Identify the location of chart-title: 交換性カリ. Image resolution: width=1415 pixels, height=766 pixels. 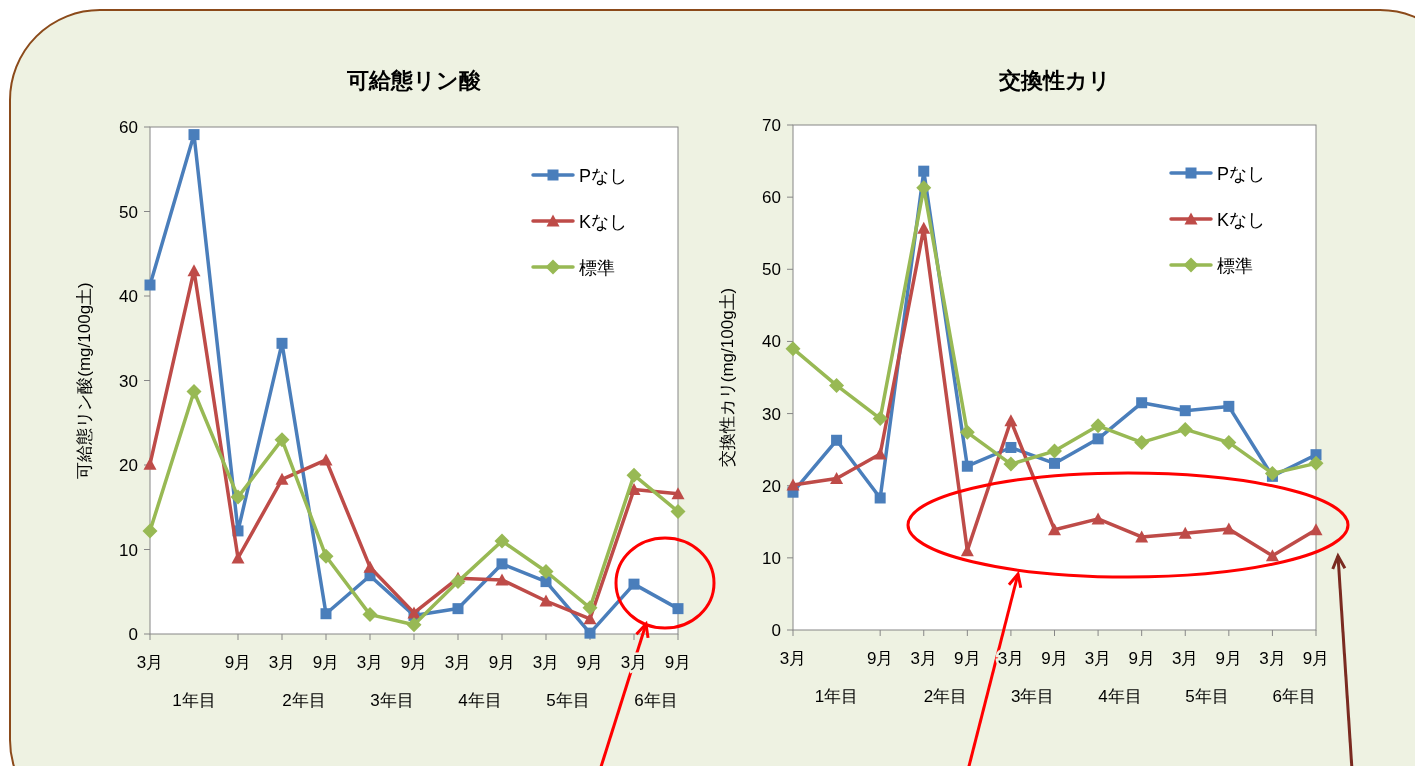
(1054, 80).